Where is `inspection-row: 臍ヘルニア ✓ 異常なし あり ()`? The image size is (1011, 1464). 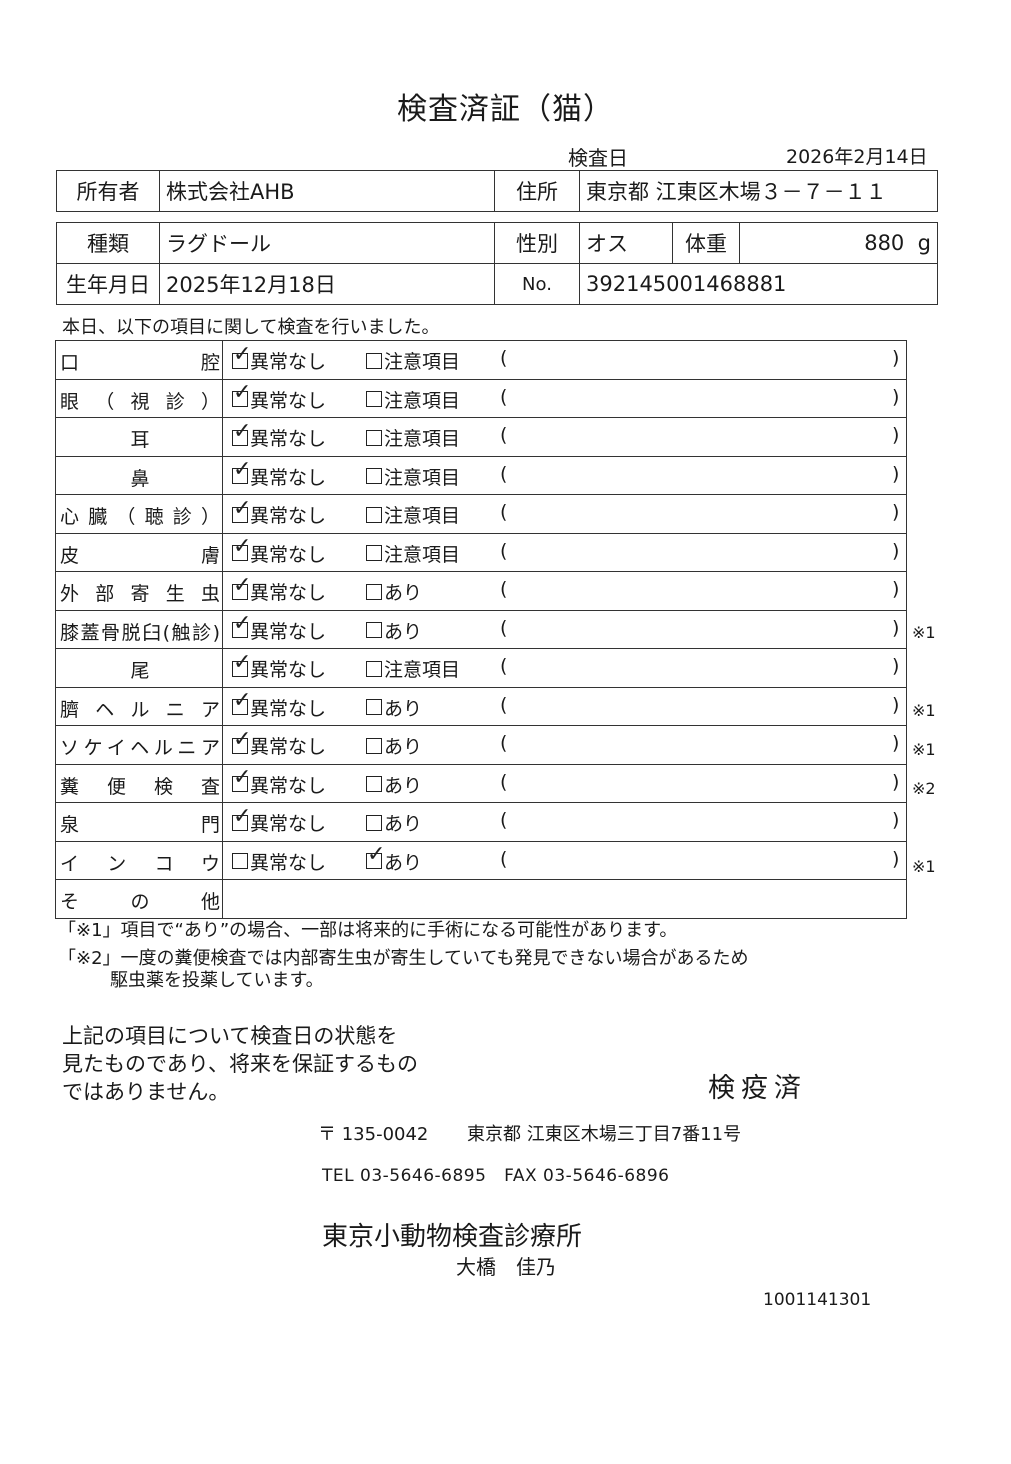 inspection-row: 臍ヘルニア ✓ 異常なし あり () is located at coordinates (481, 706).